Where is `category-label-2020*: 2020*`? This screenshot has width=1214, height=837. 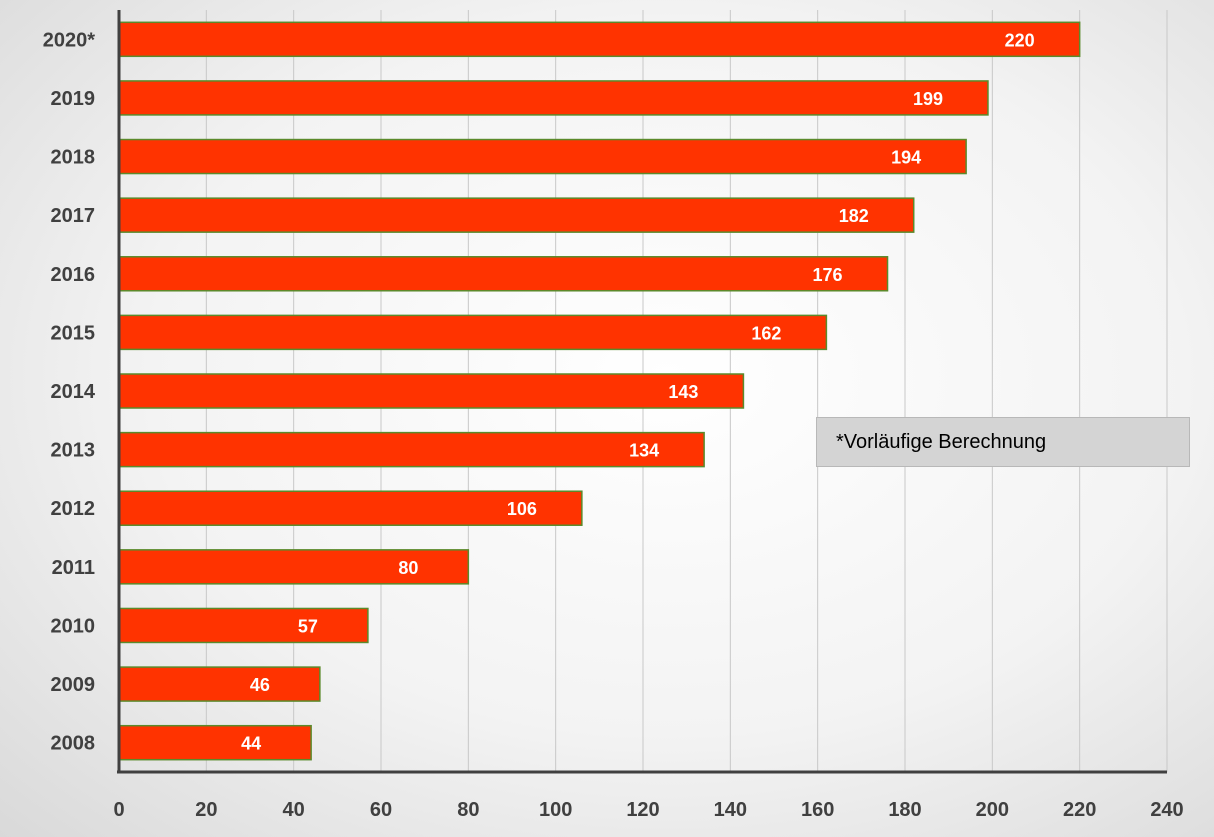 category-label-2020*: 2020* is located at coordinates (69, 40).